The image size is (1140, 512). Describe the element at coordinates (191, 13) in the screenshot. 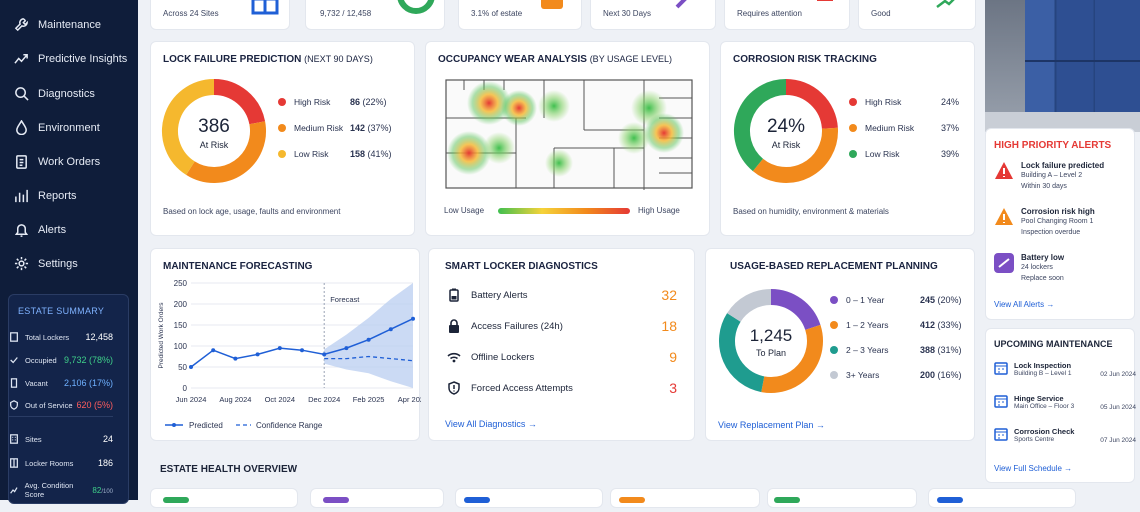

I see `kpi-sub: Across 24 Sites` at that location.